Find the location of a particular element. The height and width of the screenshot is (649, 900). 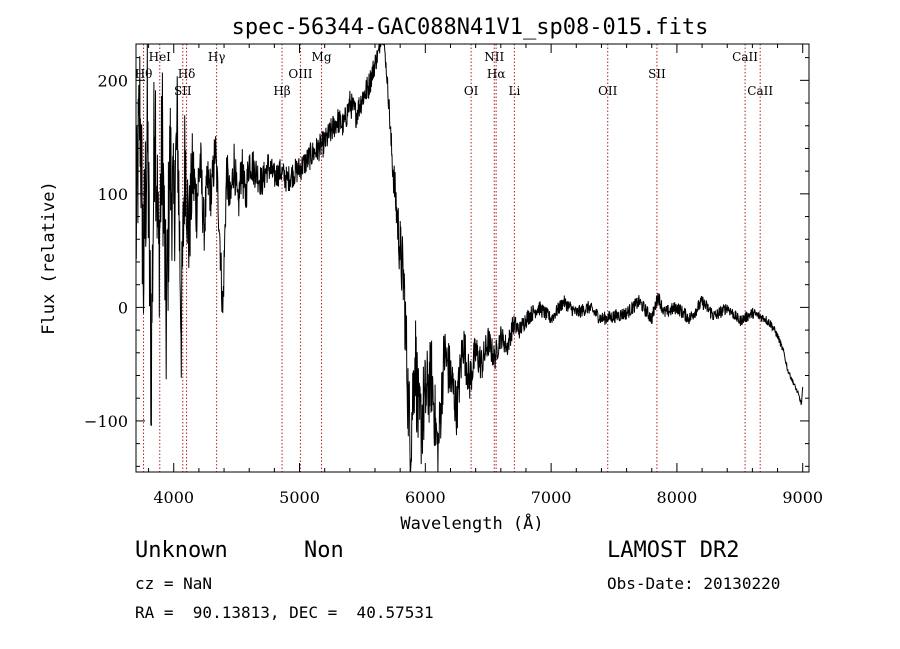

spectral-line-label: Mg is located at coordinates (322, 57).